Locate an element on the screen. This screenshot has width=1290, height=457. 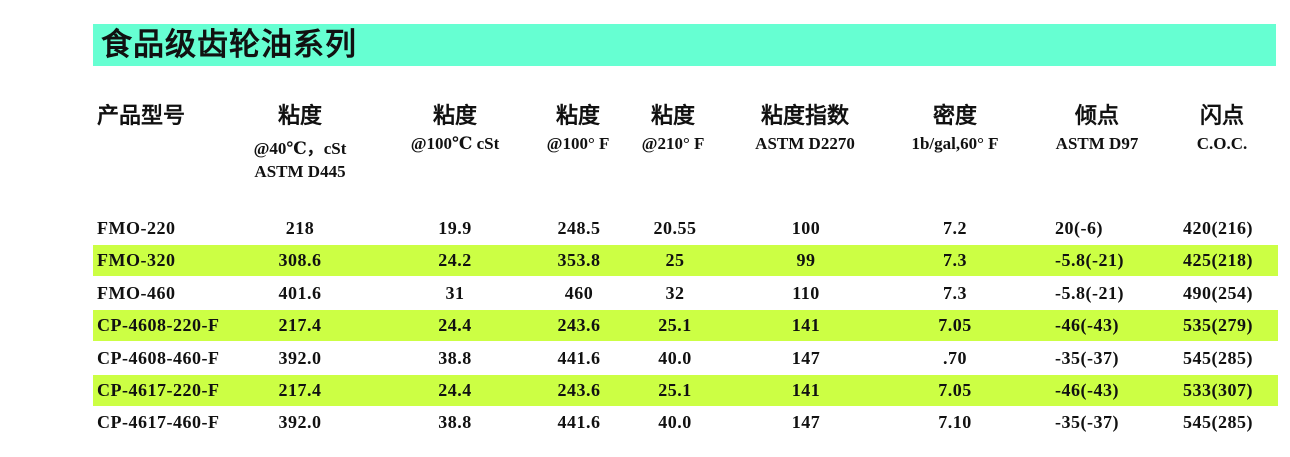
product-model-cell: CP-4608-220-F is located at coordinates (158, 325).